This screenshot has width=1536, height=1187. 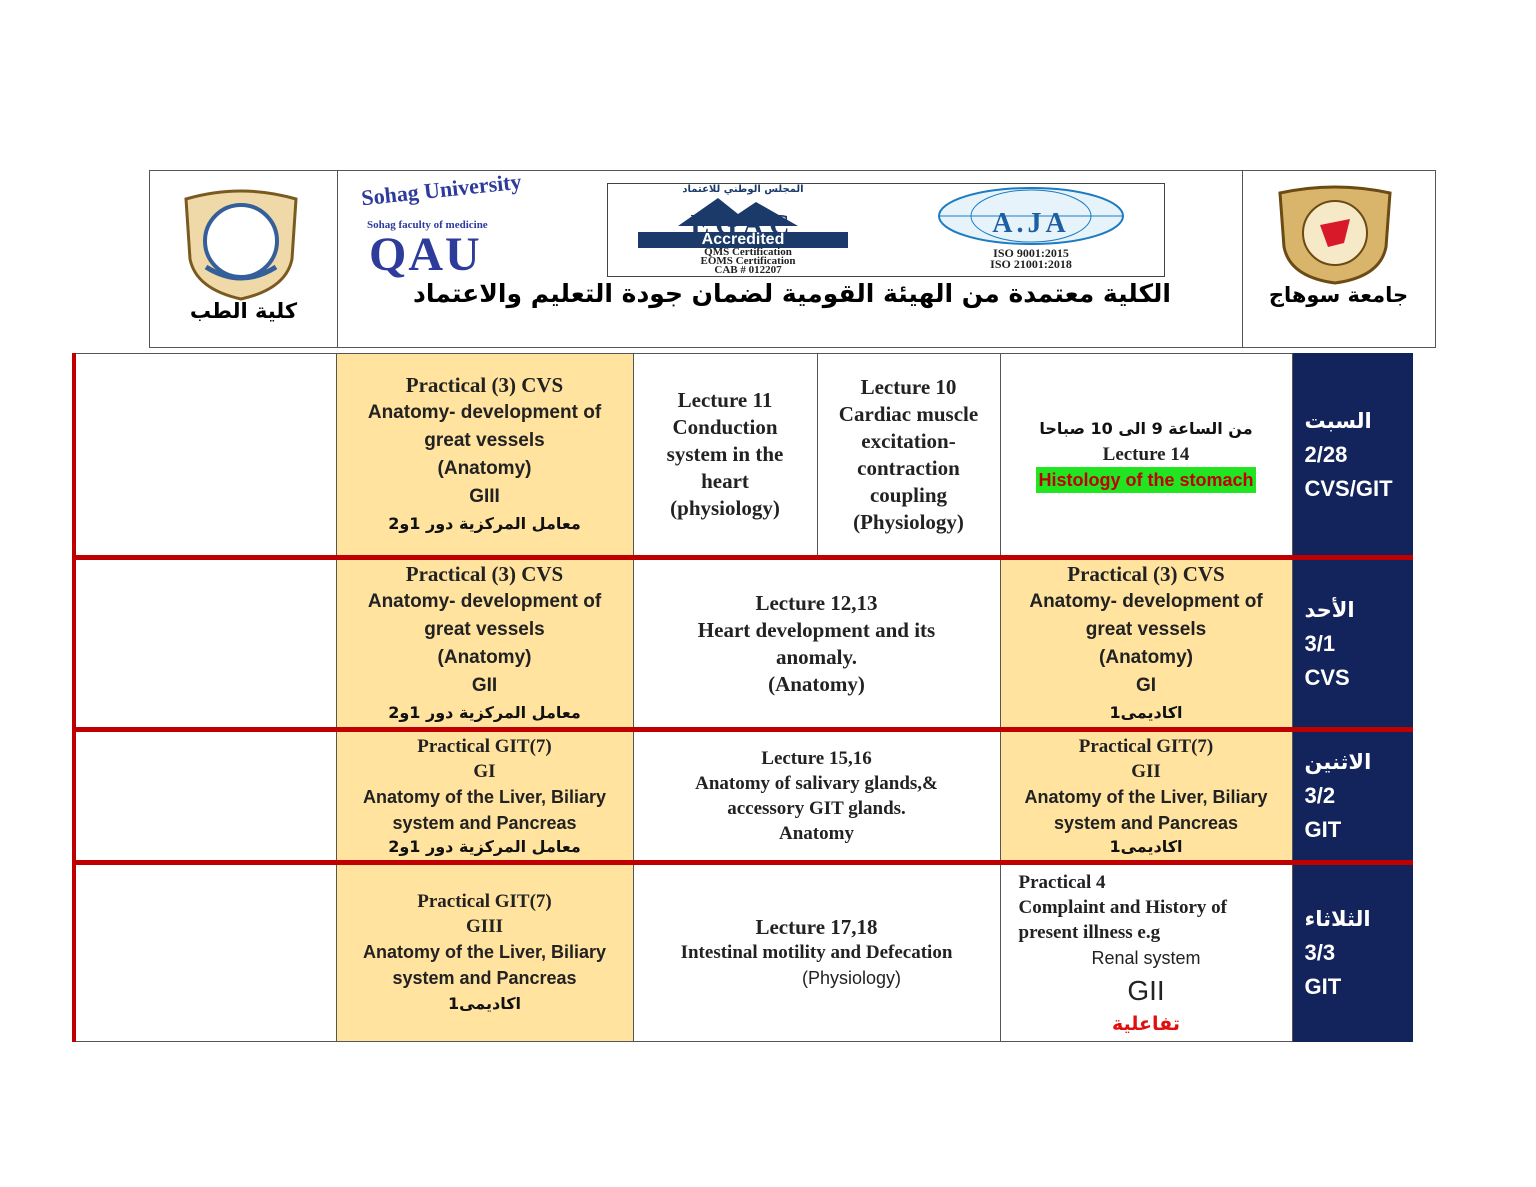 What do you see at coordinates (427, 225) in the screenshot?
I see `faculty-name: Sohag faculty of medicine` at bounding box center [427, 225].